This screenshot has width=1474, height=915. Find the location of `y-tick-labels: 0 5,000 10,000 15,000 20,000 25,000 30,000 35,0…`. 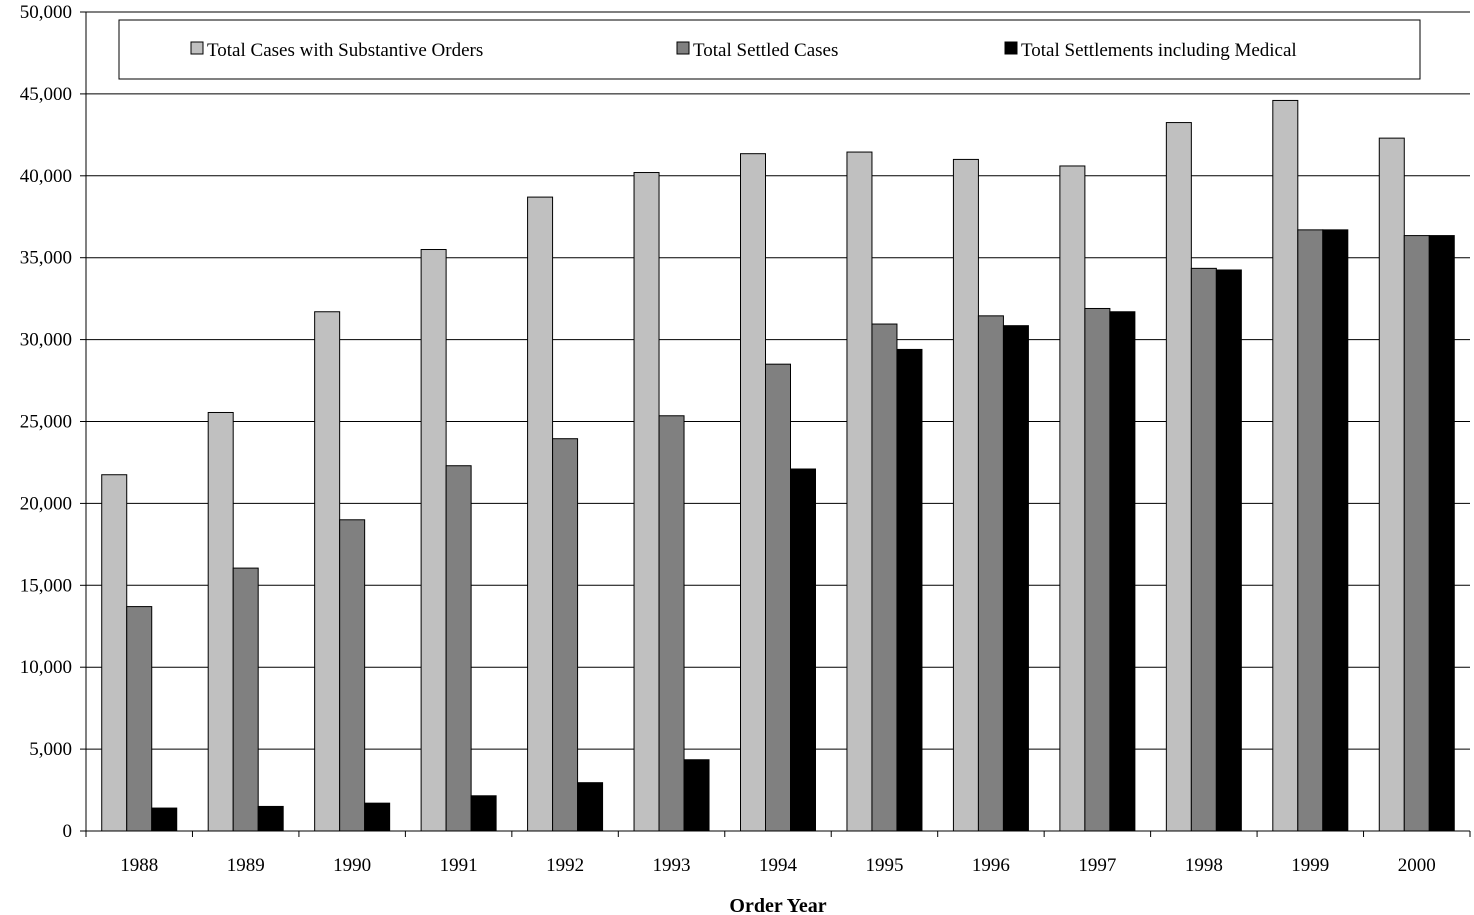

y-tick-labels: 0 5,000 10,000 15,000 20,000 25,000 30,000 35,0… is located at coordinates (53, 422).